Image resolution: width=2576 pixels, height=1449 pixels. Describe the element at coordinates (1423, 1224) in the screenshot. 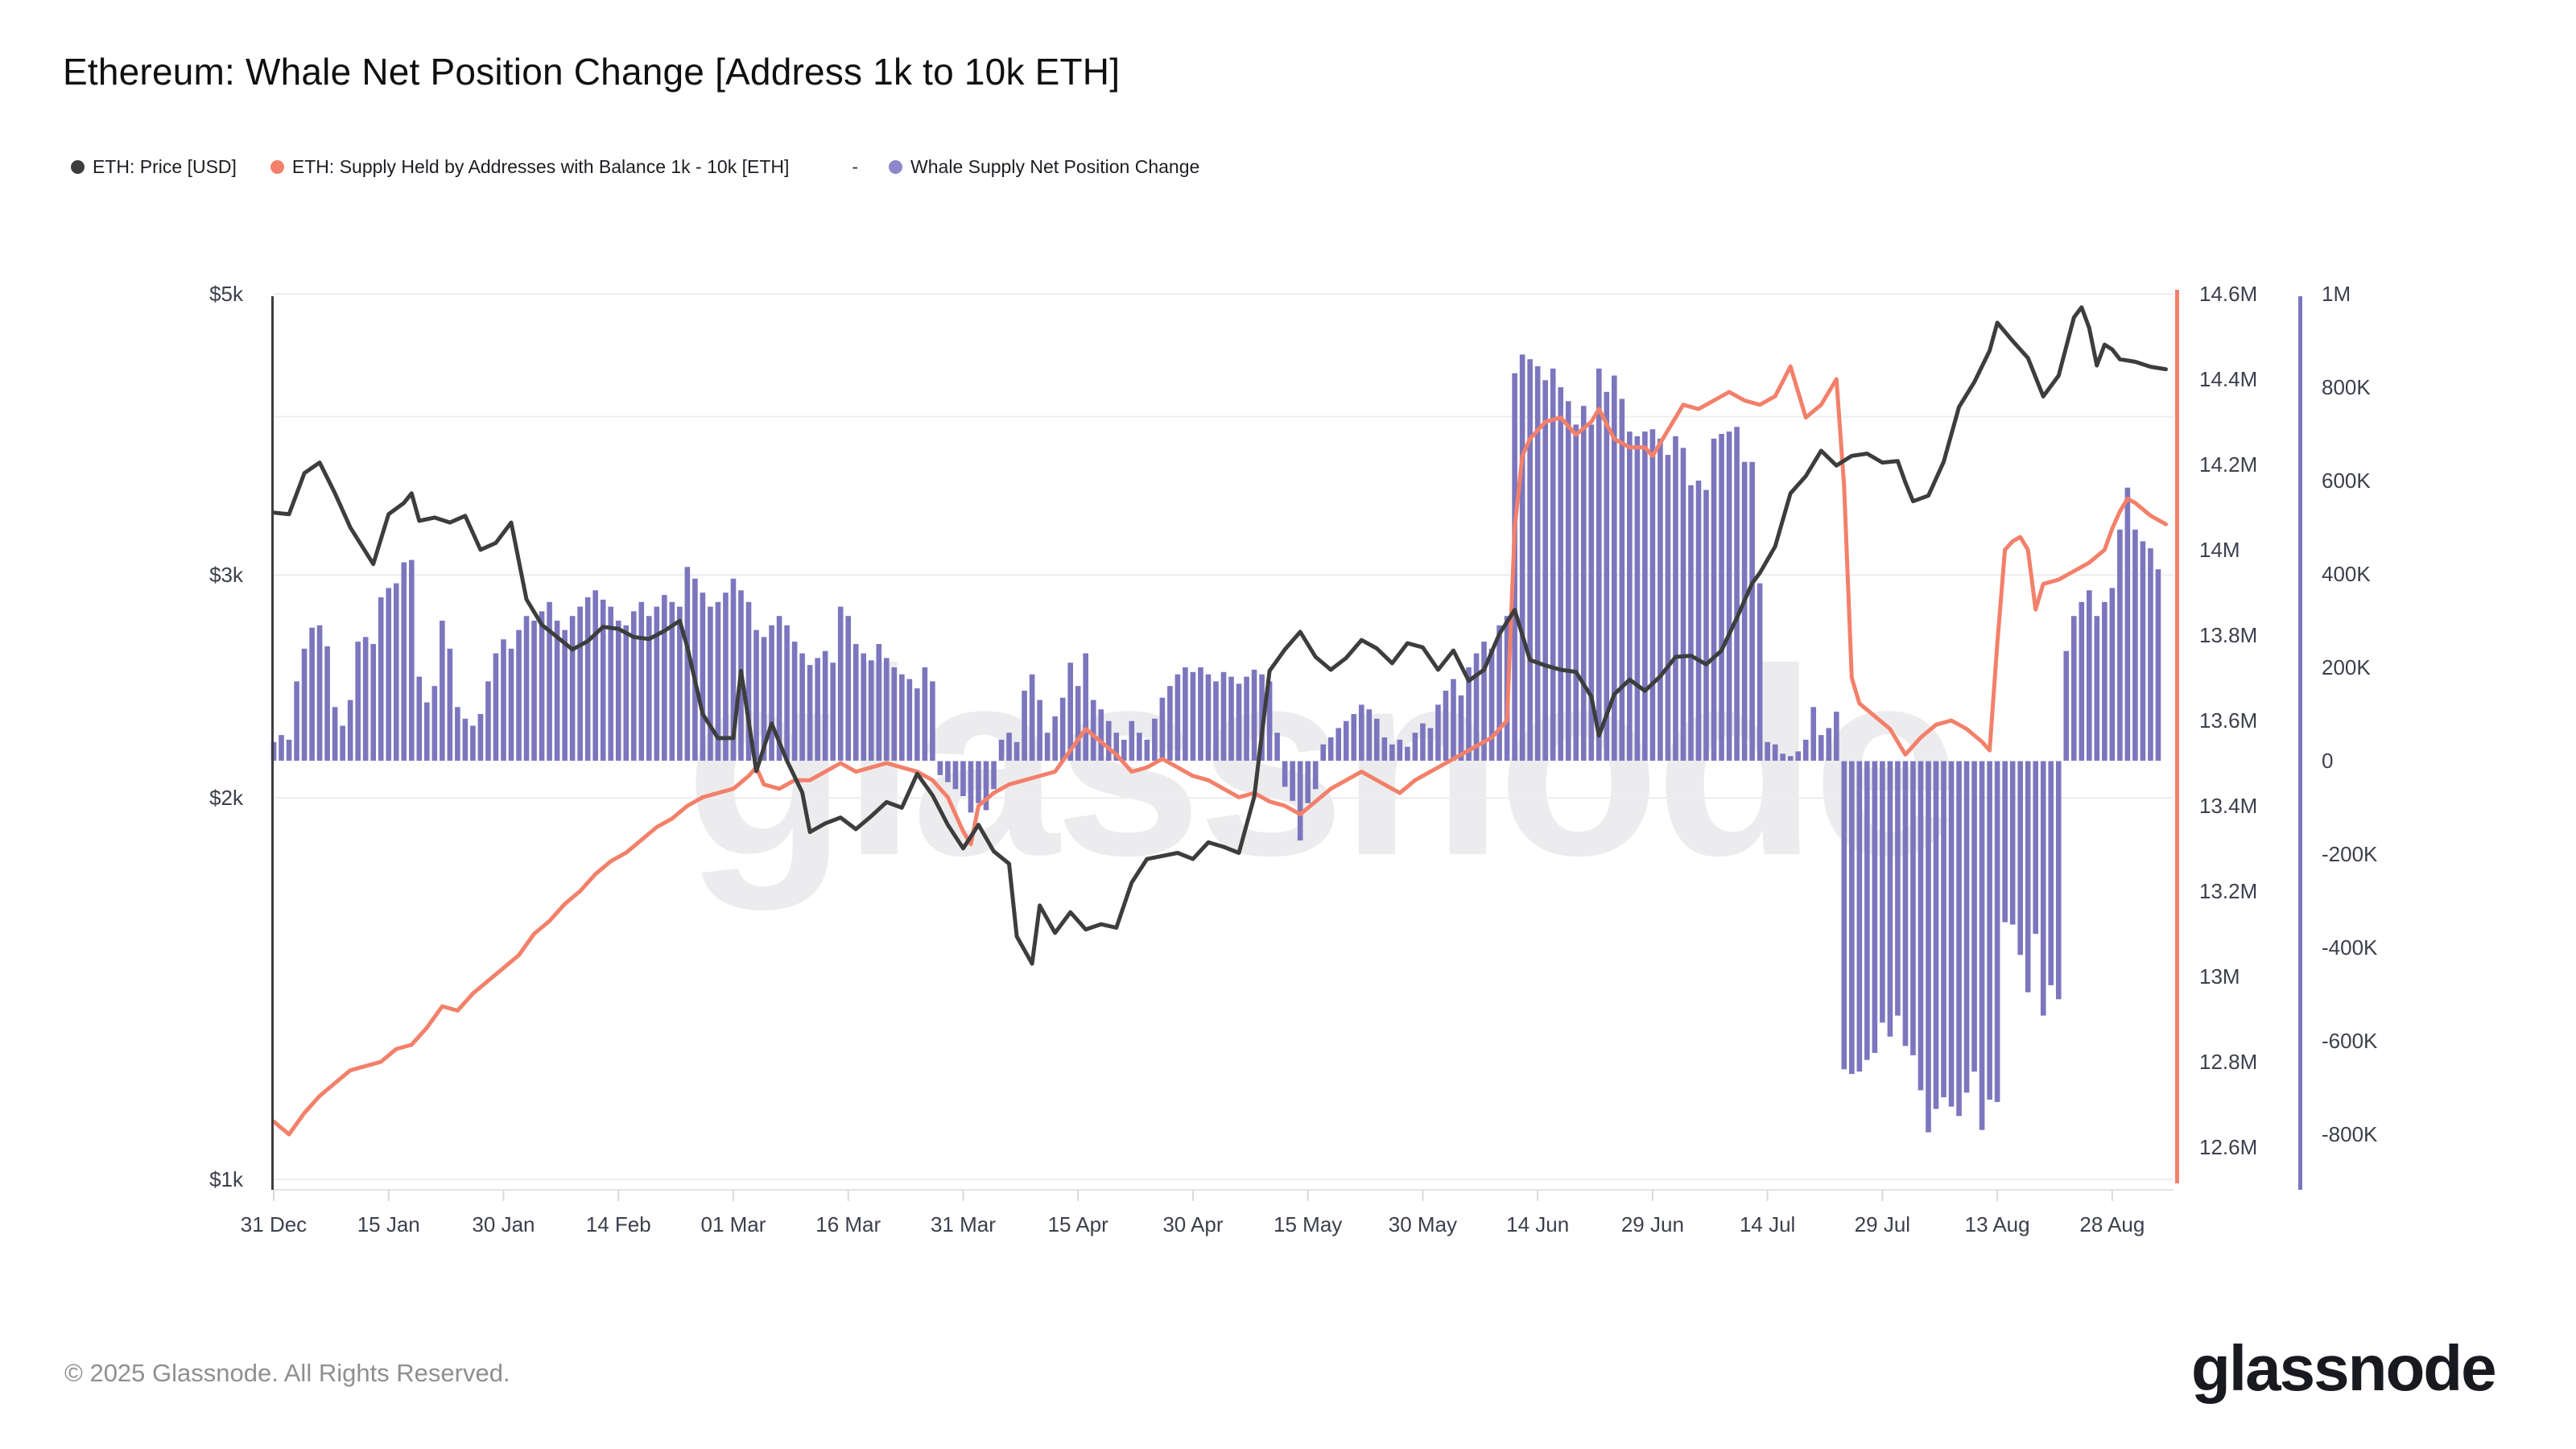

I see `x-axis-tick-label: 30 May` at that location.